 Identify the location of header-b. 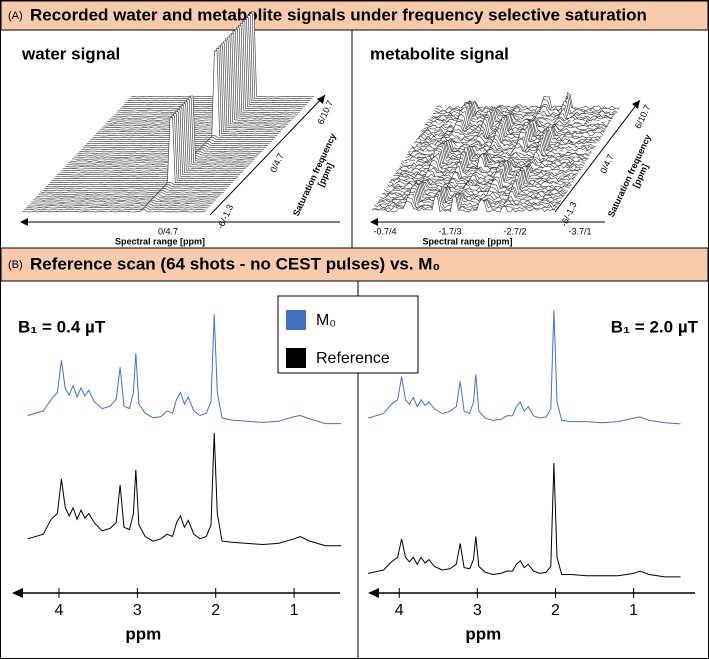
(354, 264).